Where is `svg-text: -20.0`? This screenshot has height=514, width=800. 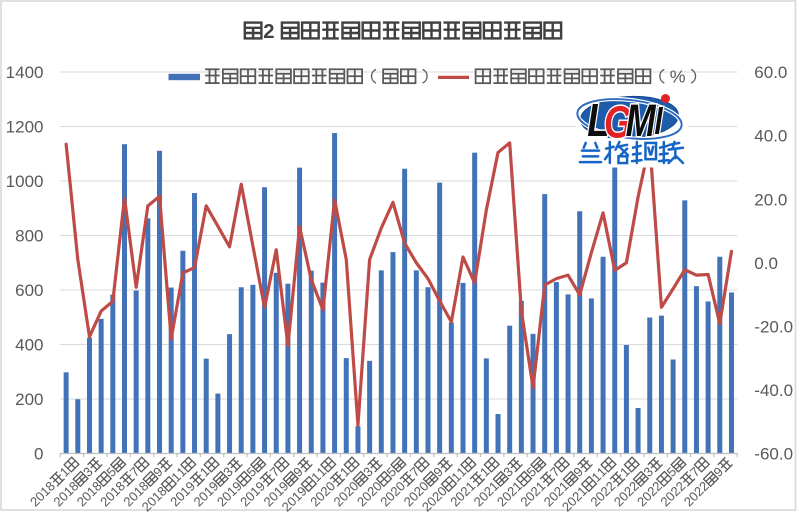 svg-text: -20.0 is located at coordinates (773, 326).